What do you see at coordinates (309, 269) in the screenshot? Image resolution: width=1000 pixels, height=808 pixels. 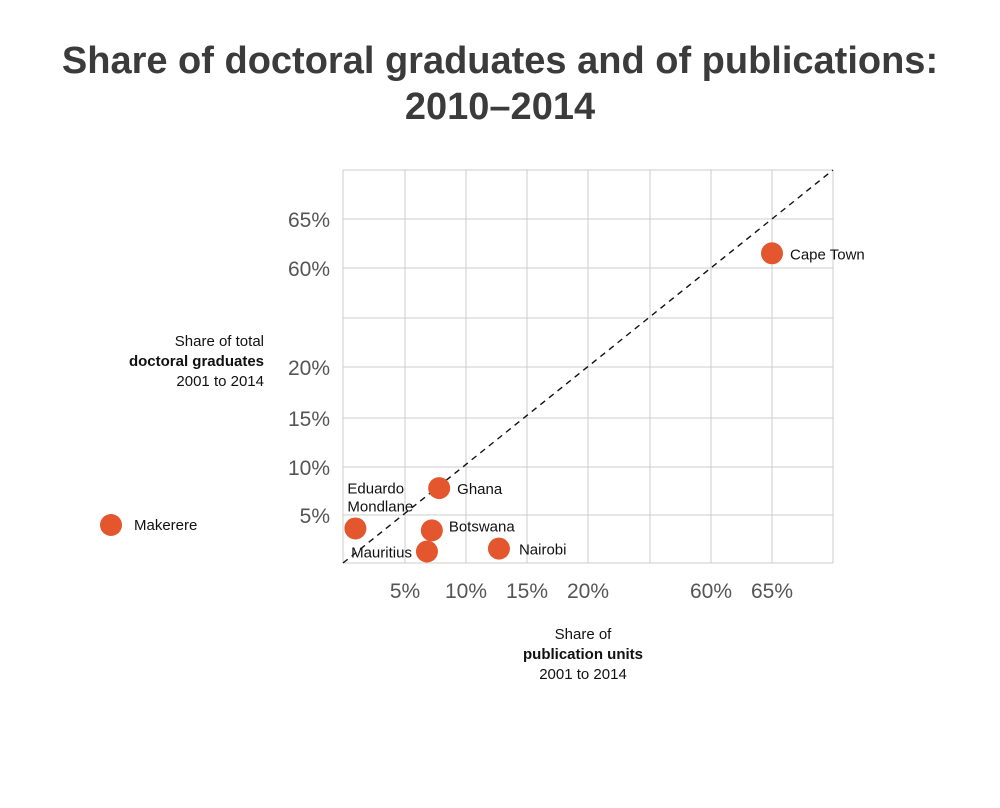 I see `y-tick-label: 60%` at bounding box center [309, 269].